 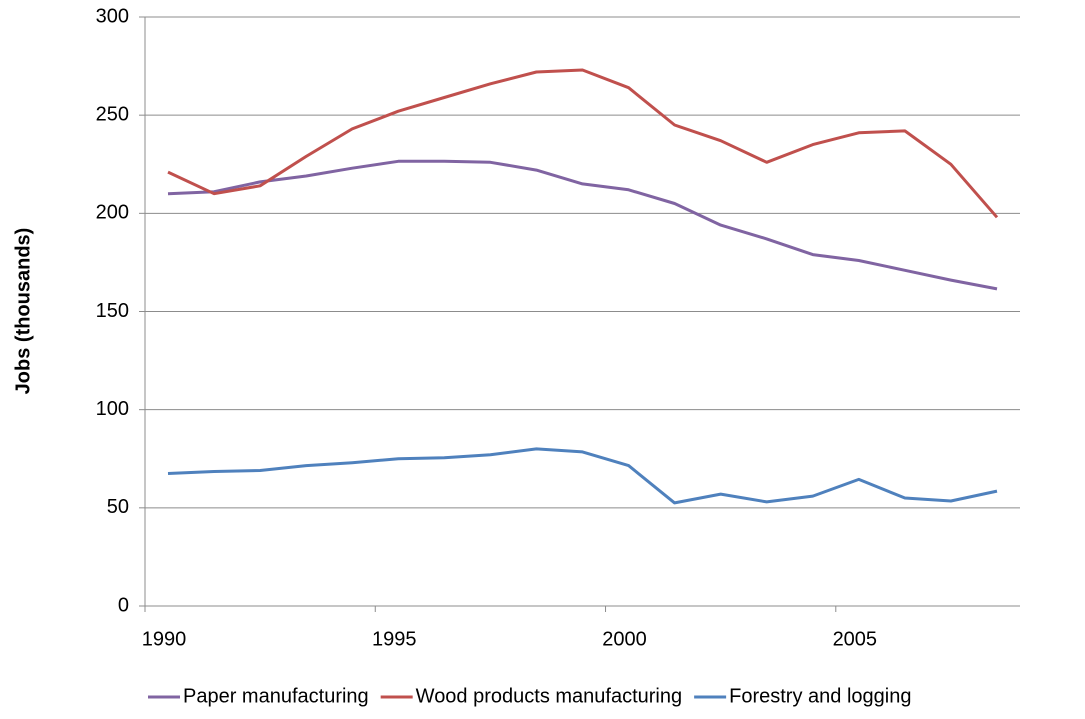 I want to click on legend-label: Paper manufacturing, so click(x=276, y=696).